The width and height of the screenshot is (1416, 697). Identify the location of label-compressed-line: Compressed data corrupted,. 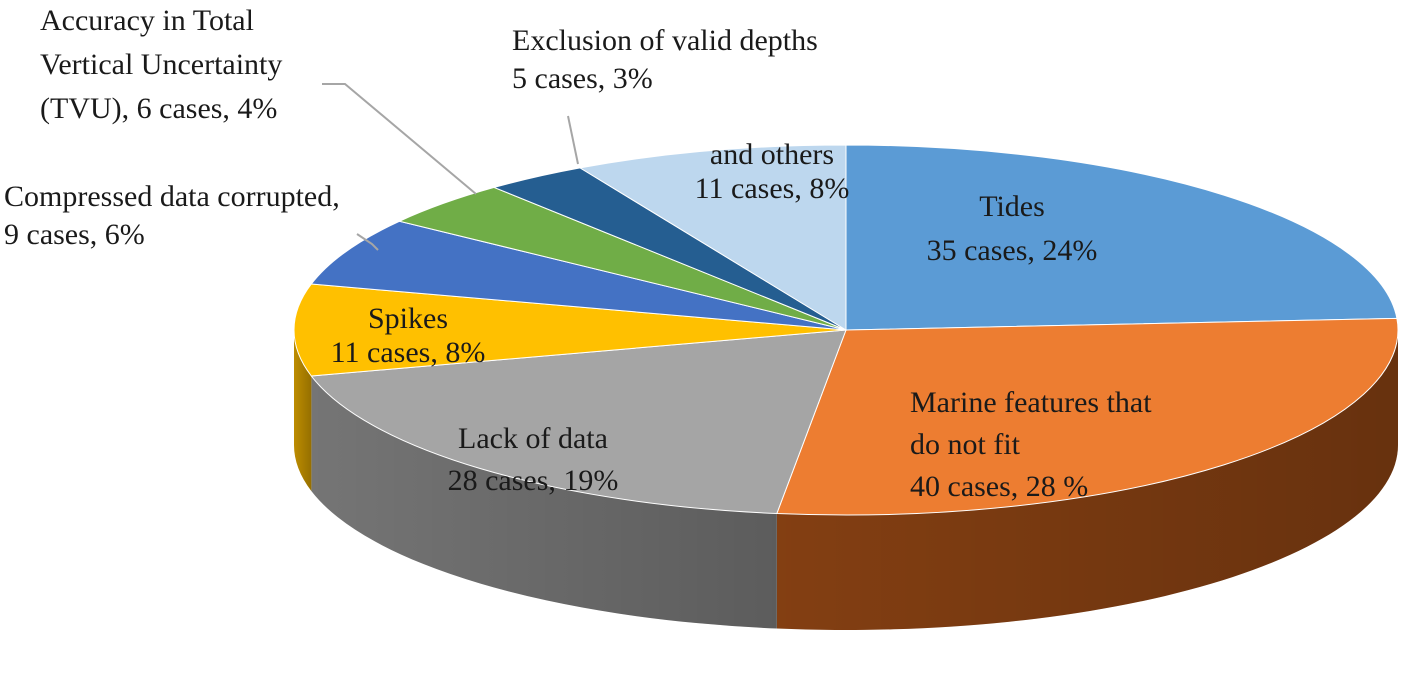
(172, 196).